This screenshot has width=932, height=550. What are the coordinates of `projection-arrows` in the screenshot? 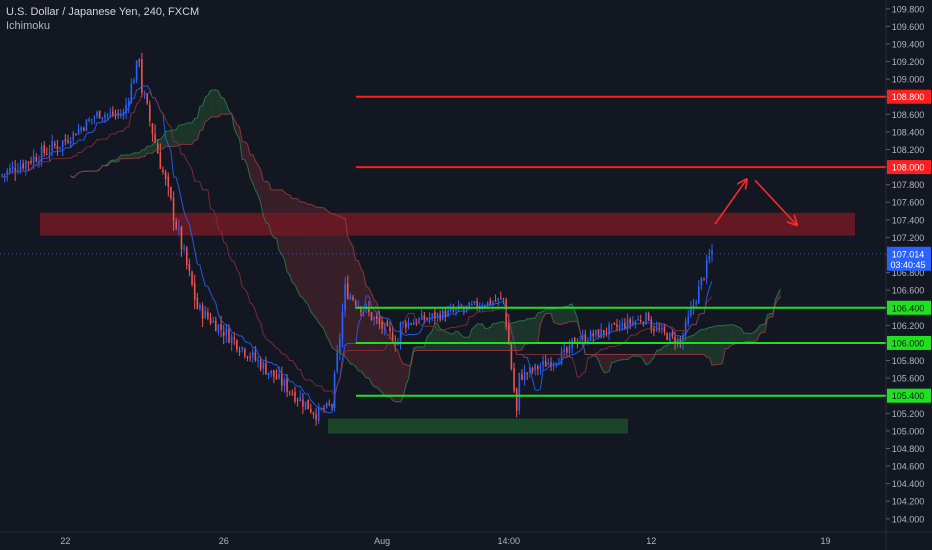 It's located at (755, 201).